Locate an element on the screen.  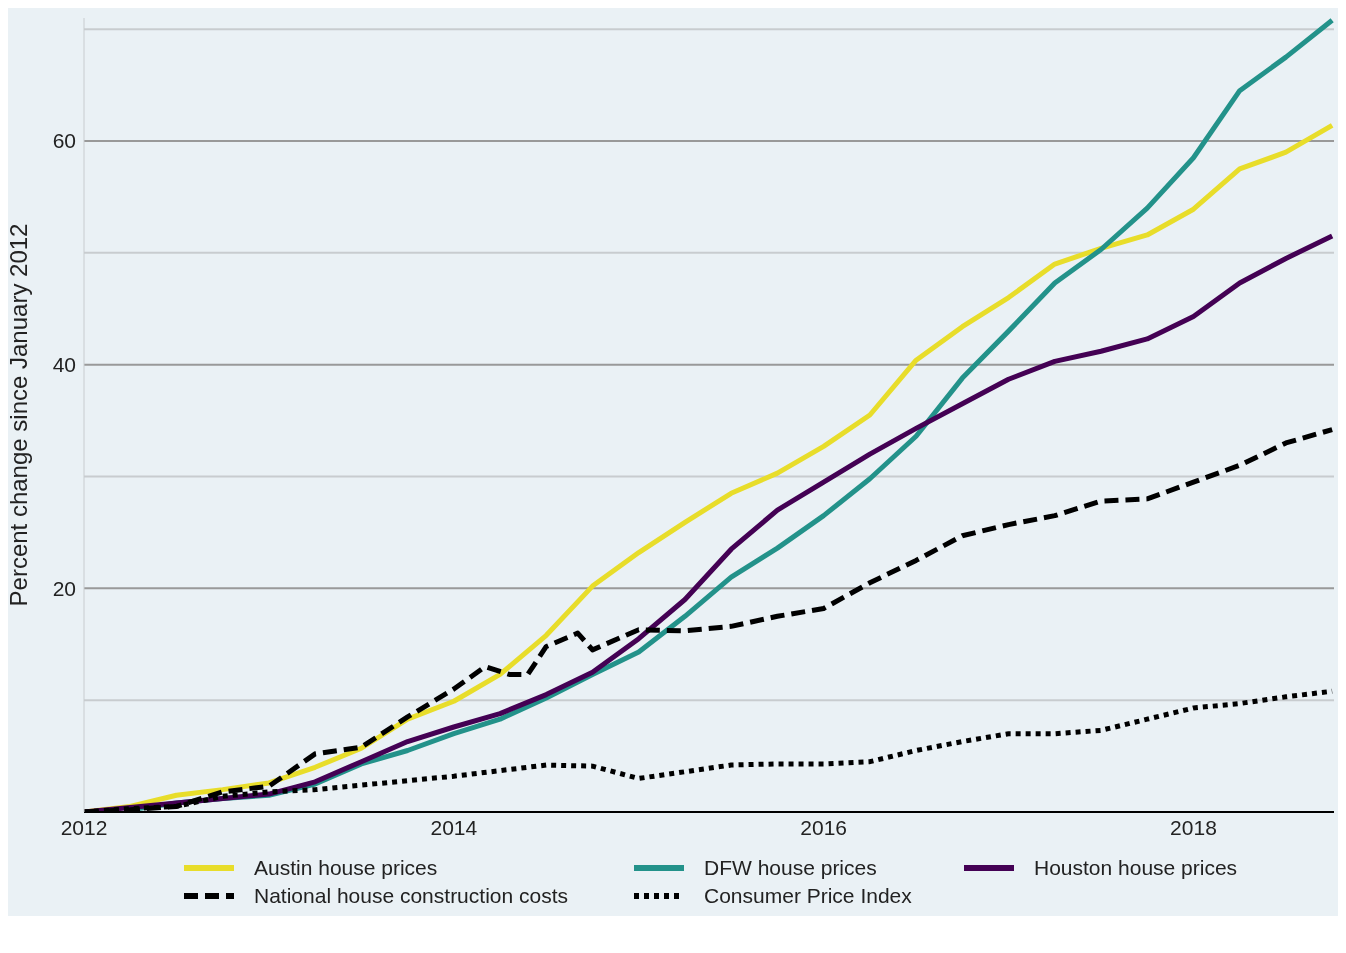
legend-label: Consumer Price Index is located at coordinates (808, 896).